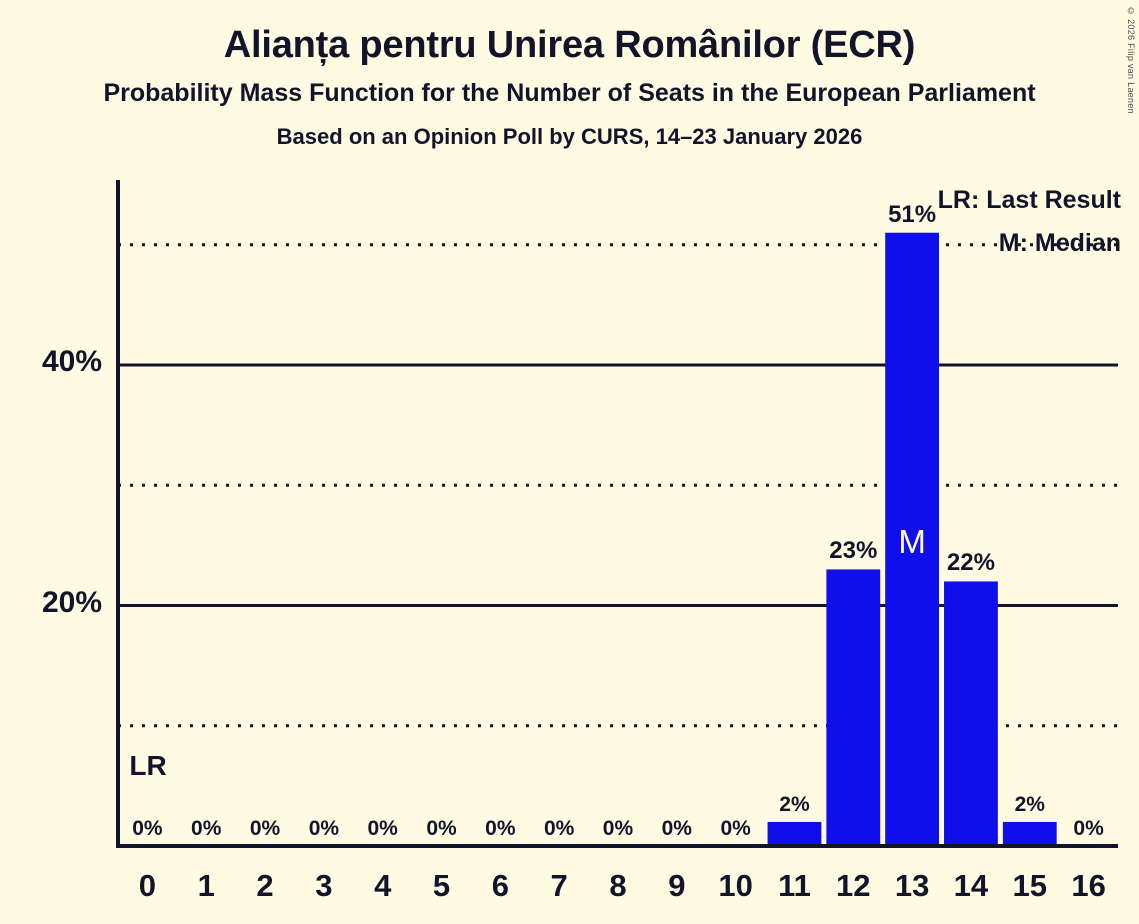  I want to click on x-axis-tick-0: 0, so click(147, 885).